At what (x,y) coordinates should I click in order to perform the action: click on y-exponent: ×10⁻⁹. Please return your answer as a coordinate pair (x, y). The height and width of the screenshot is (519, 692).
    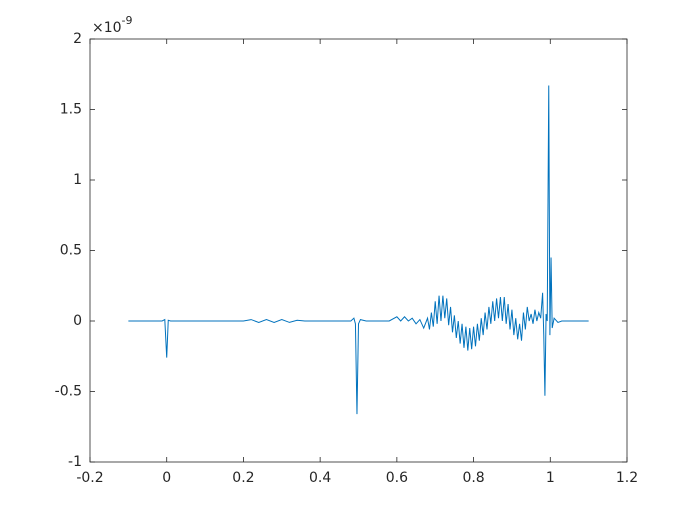
    Looking at the image, I should click on (112, 25).